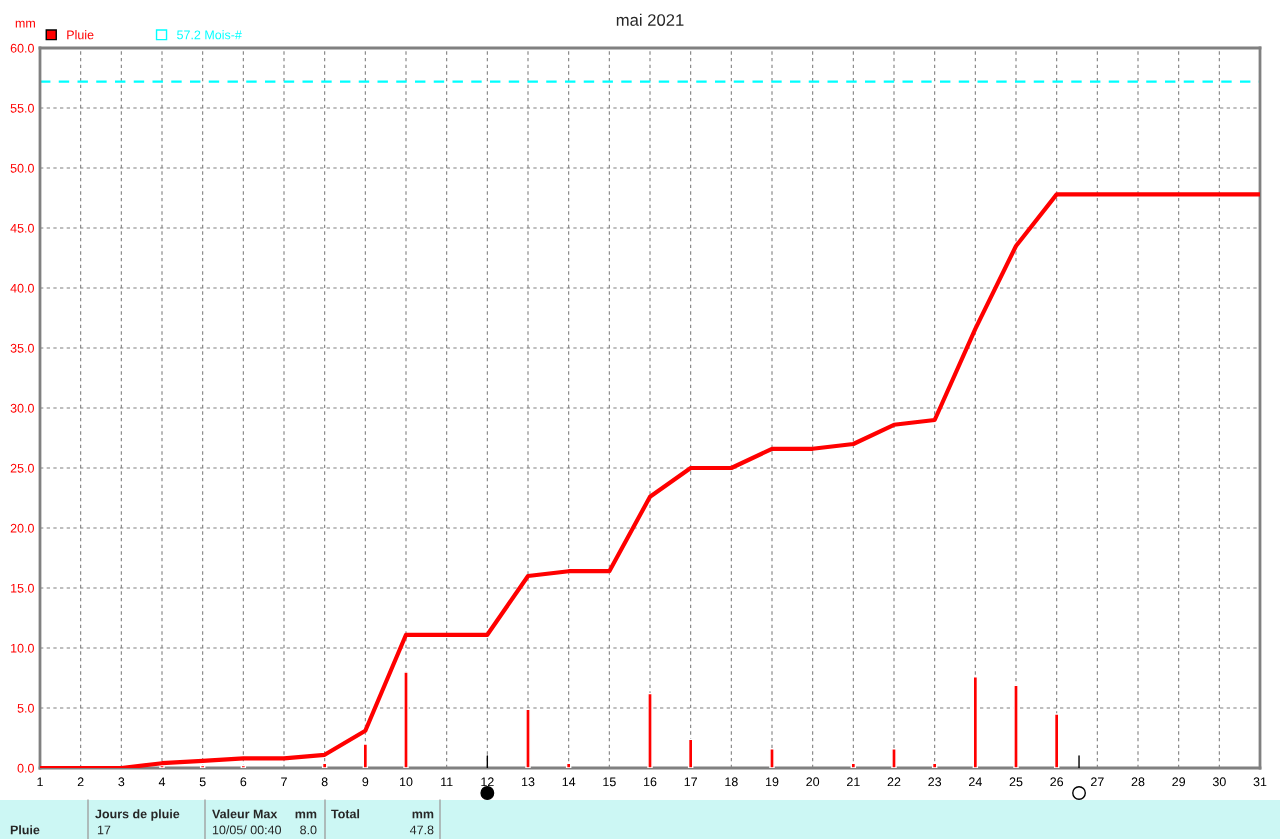 The image size is (1280, 839). What do you see at coordinates (1016, 782) in the screenshot?
I see `x-tick-label: 25` at bounding box center [1016, 782].